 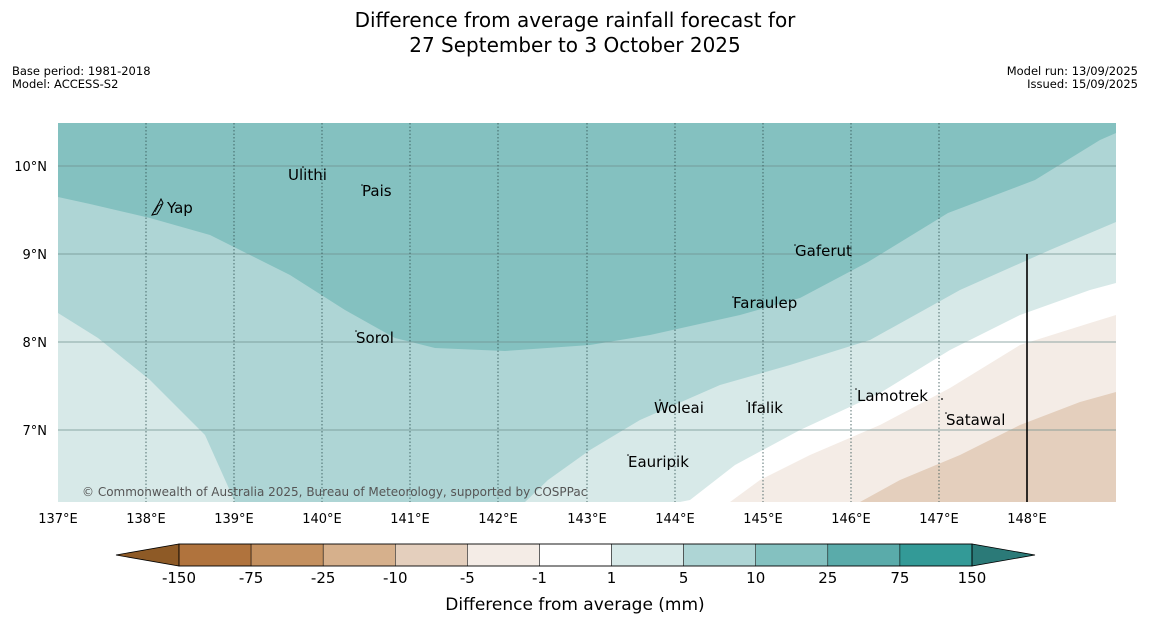 I want to click on lat-axis-labels: 10°N 9°N 8°N 7°N, so click(x=30, y=299).